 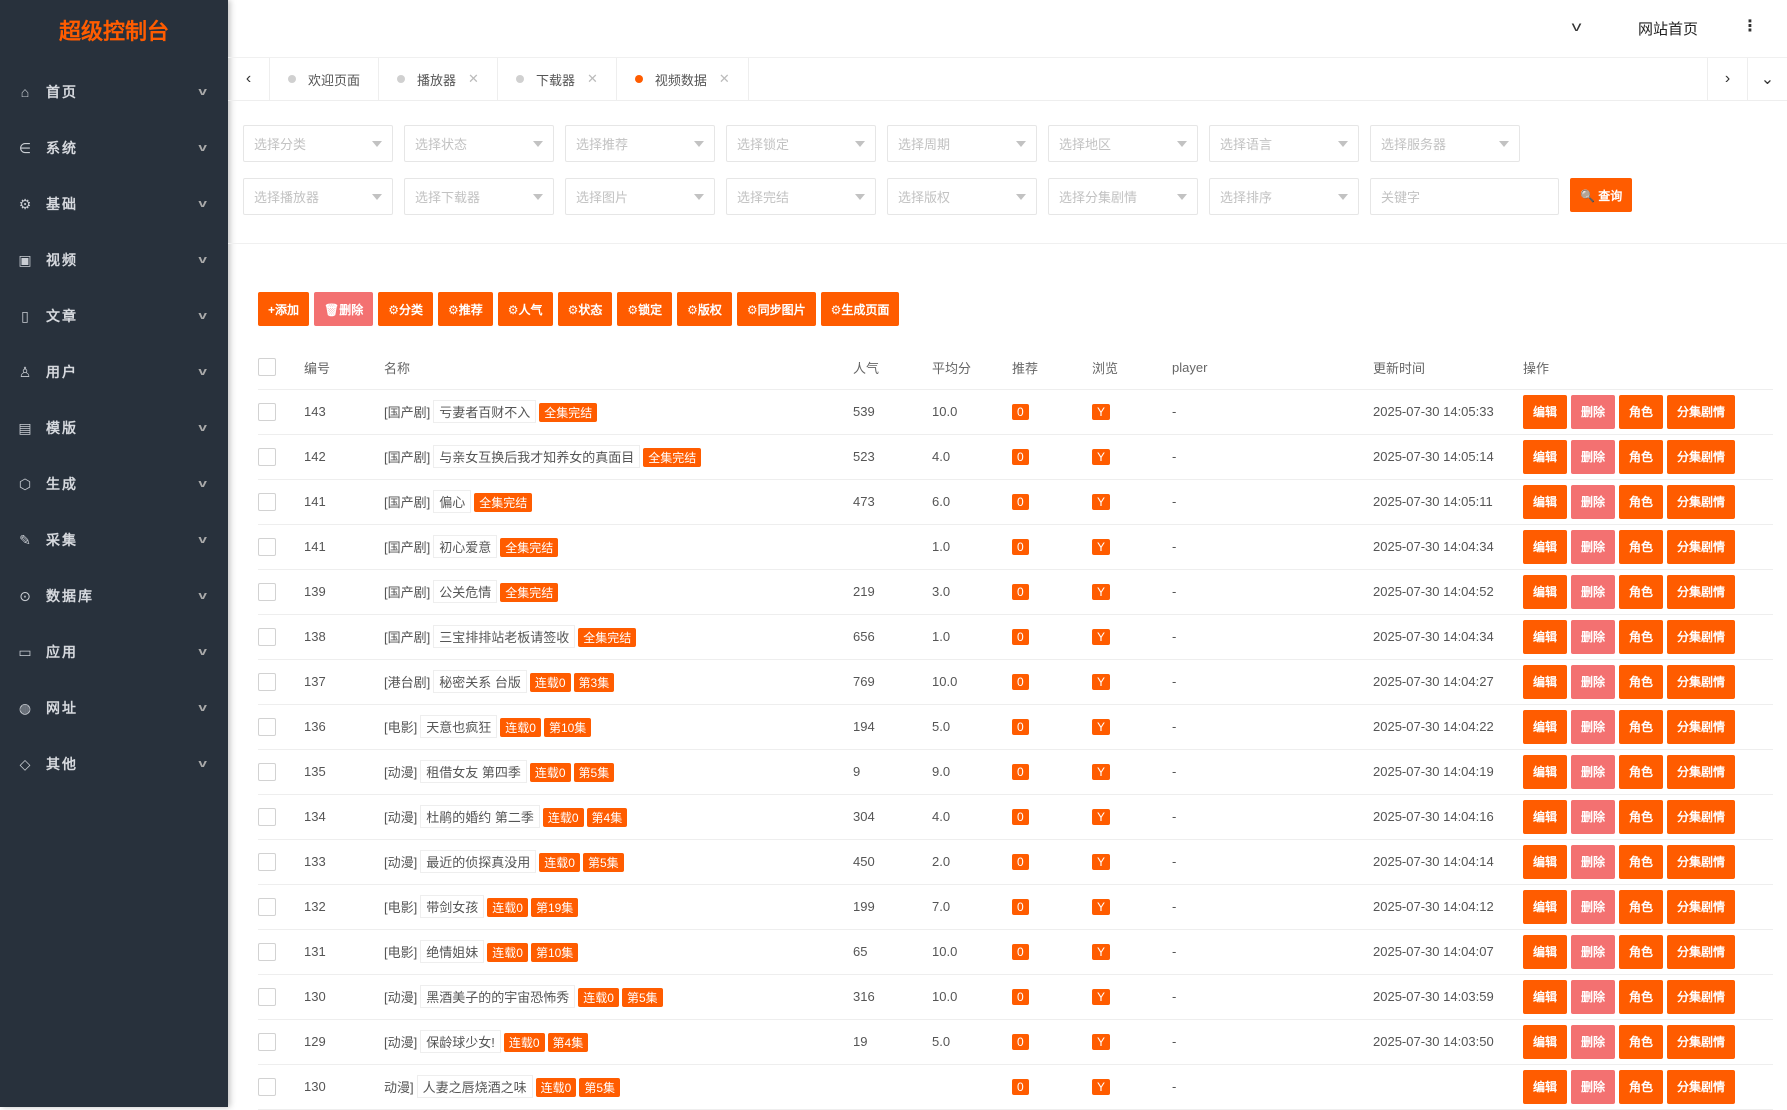 What do you see at coordinates (962, 143) in the screenshot?
I see `filter-select: 选择周期` at bounding box center [962, 143].